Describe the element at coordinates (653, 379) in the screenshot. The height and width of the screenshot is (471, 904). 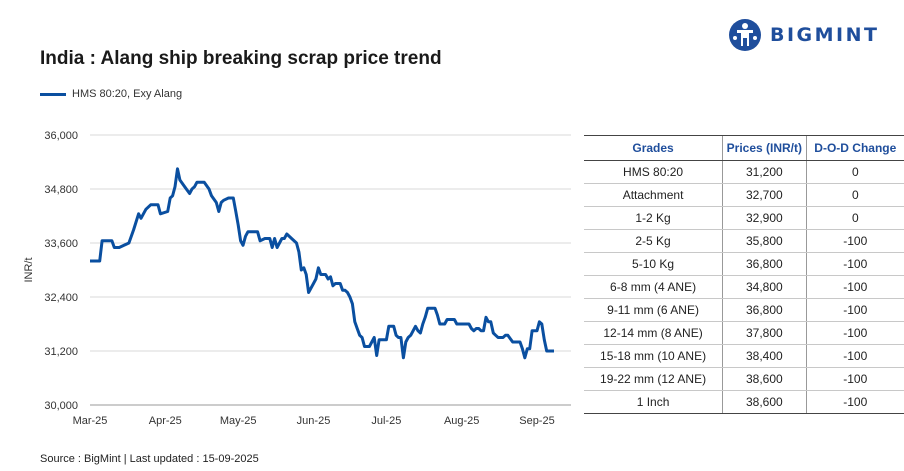
I see `cell-grade: 19-22 mm (12 ANE)` at that location.